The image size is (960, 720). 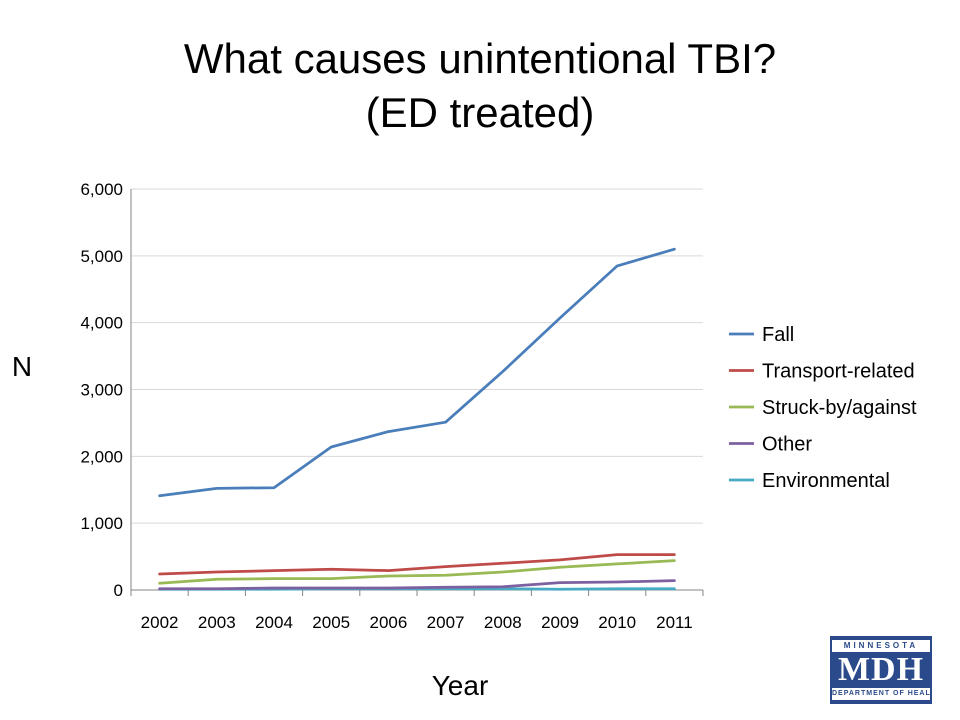 I want to click on y-tick-label: 6,000, so click(x=101, y=189).